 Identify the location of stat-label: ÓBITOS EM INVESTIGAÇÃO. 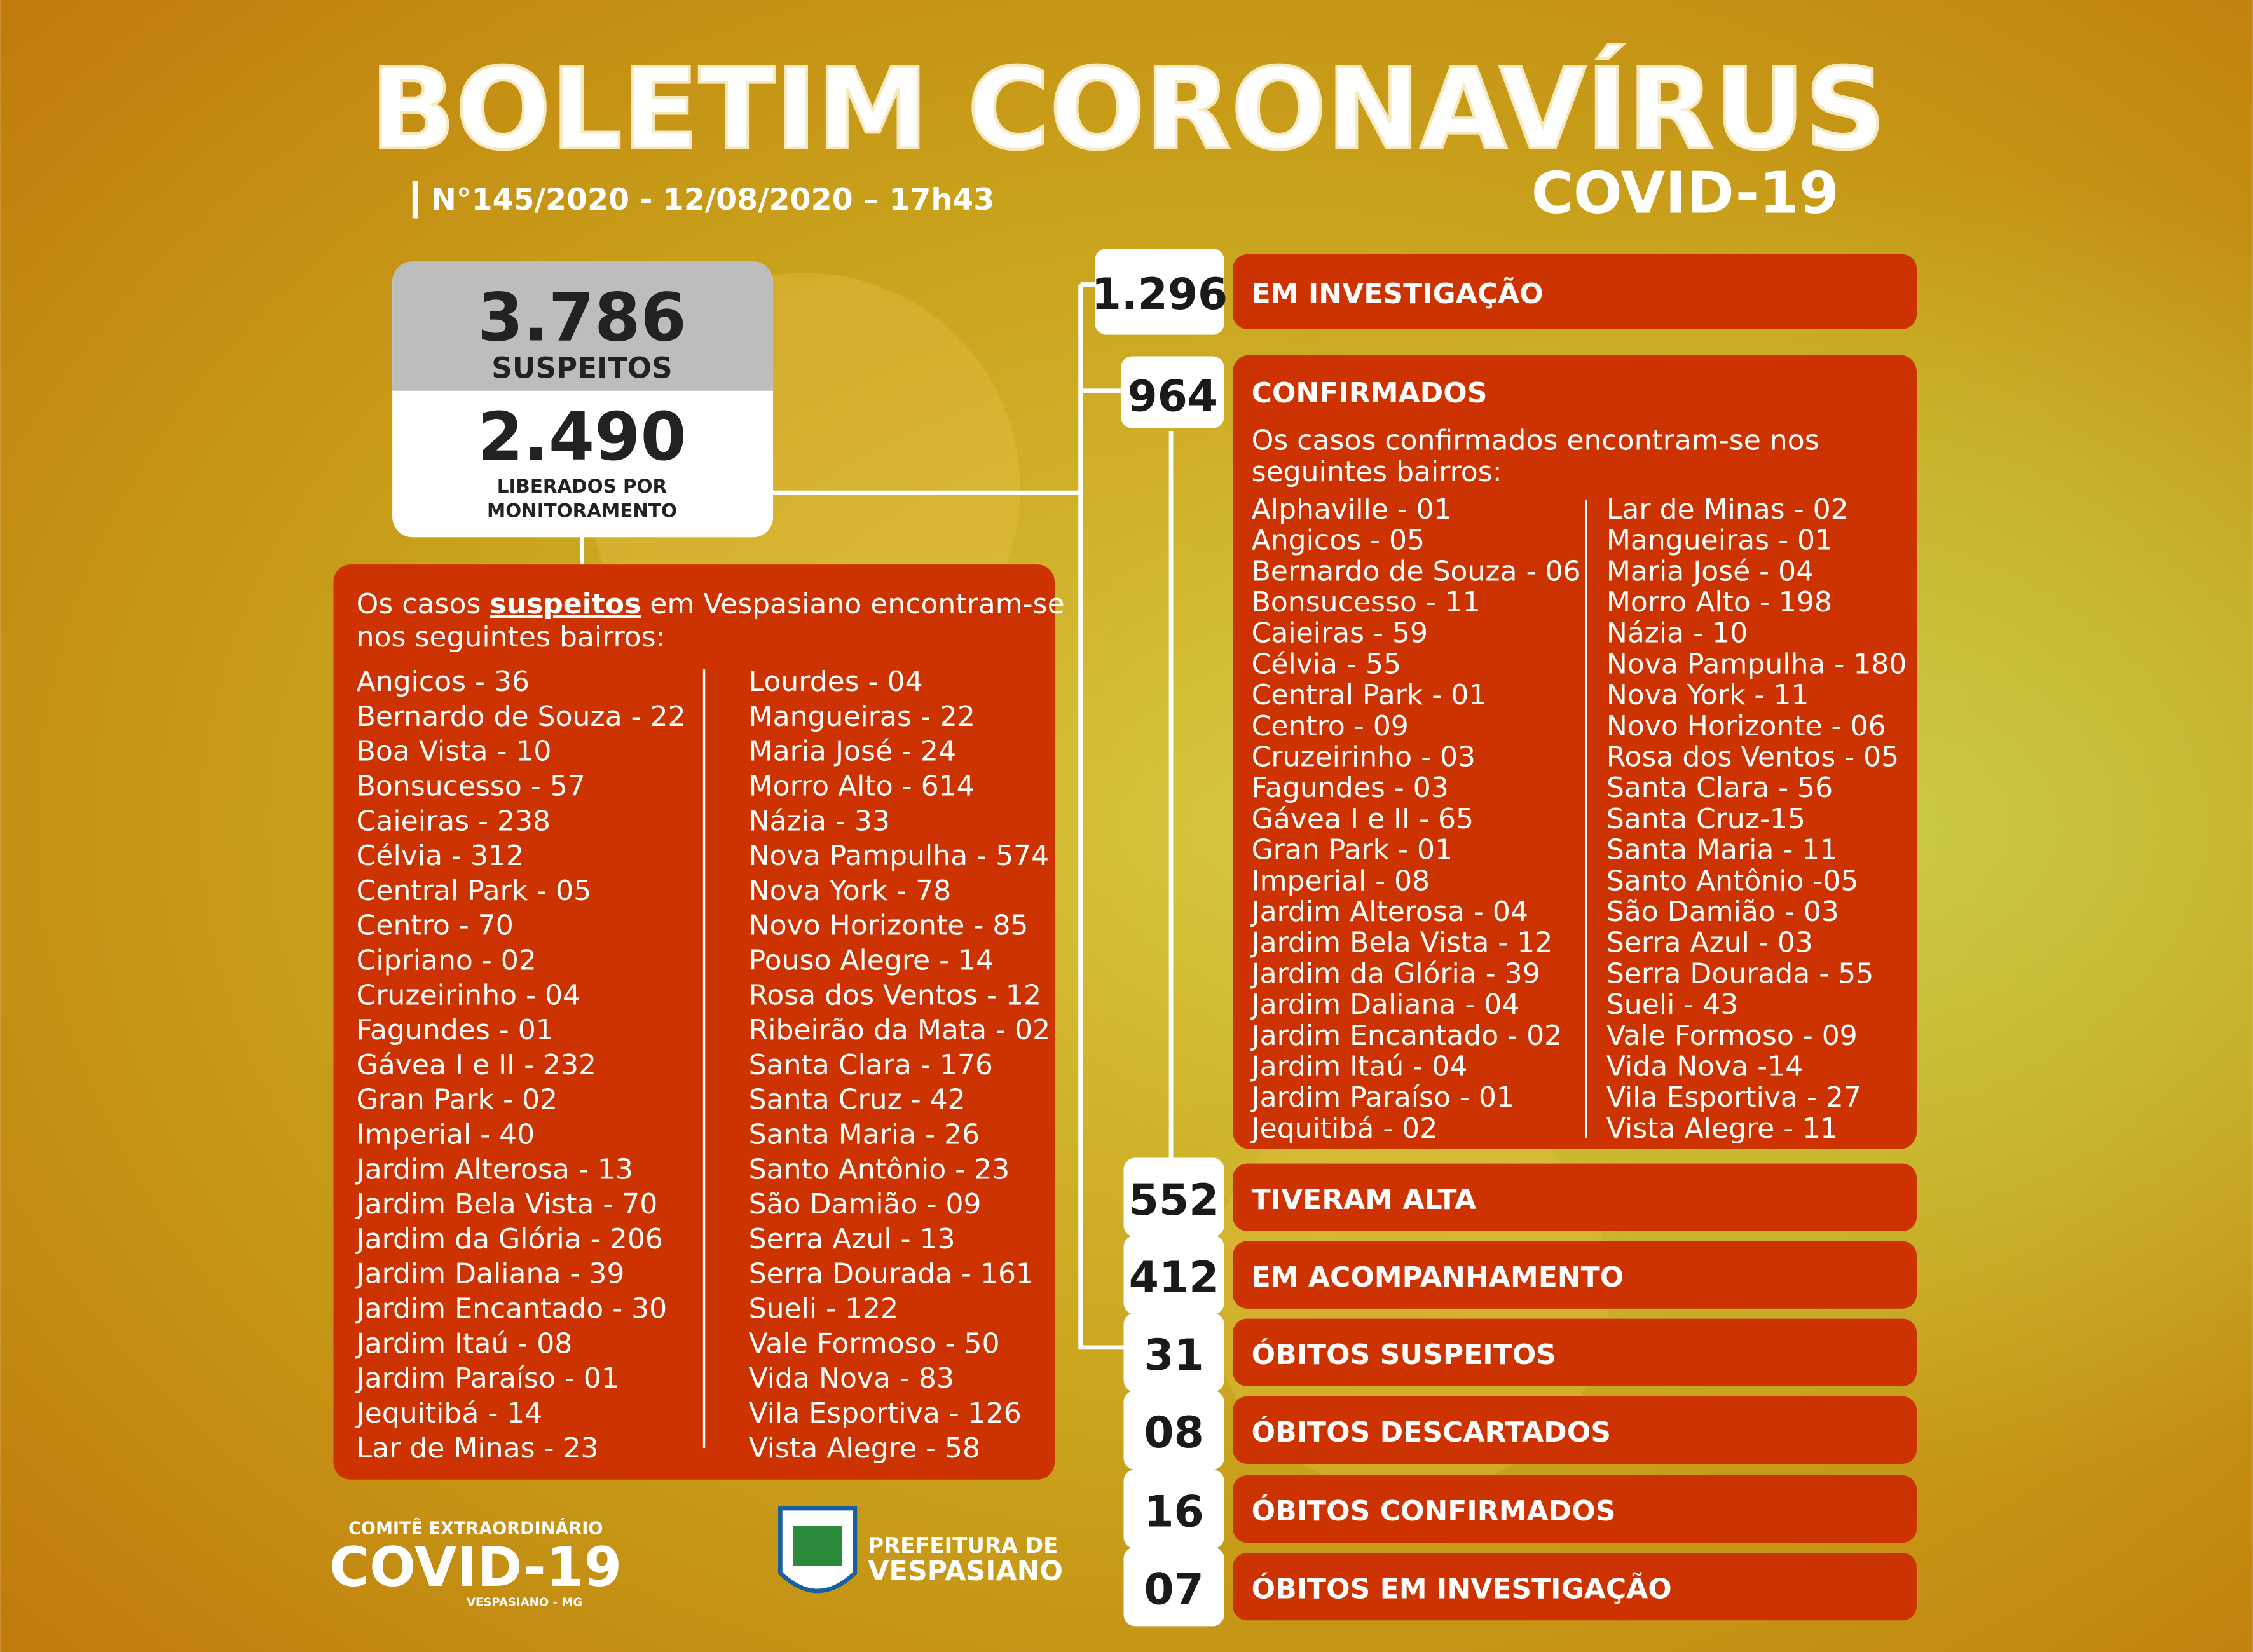
(1462, 1588).